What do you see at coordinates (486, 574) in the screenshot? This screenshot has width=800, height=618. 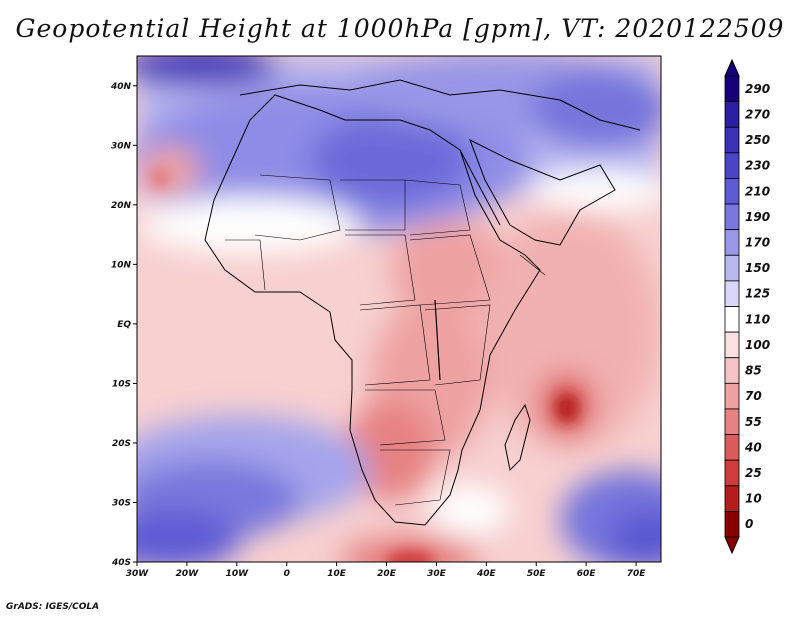 I see `lon-tick-label: 40E` at bounding box center [486, 574].